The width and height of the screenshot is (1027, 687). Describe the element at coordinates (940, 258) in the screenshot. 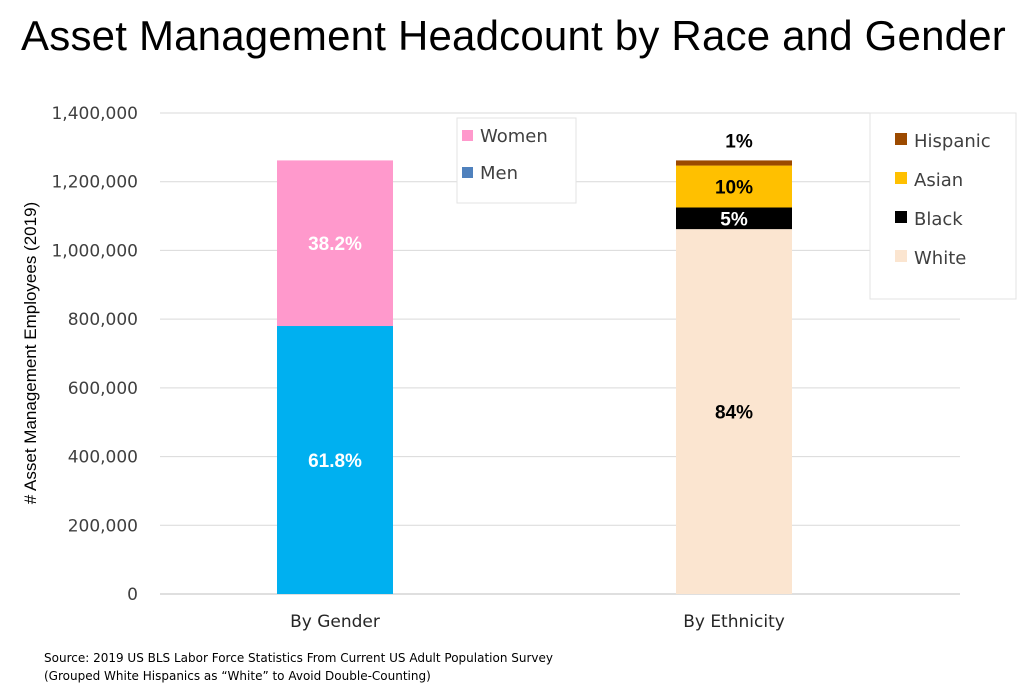

I see `legend-label: White` at that location.